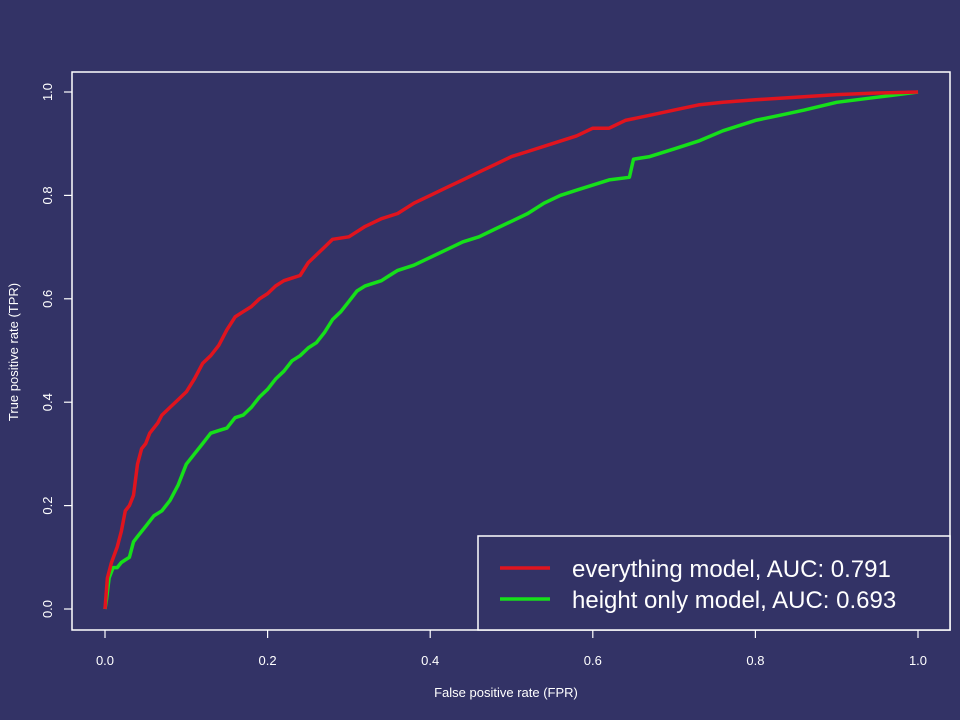 This screenshot has height=720, width=960. I want to click on y-axis-title: True positive rate (TPR), so click(13, 352).